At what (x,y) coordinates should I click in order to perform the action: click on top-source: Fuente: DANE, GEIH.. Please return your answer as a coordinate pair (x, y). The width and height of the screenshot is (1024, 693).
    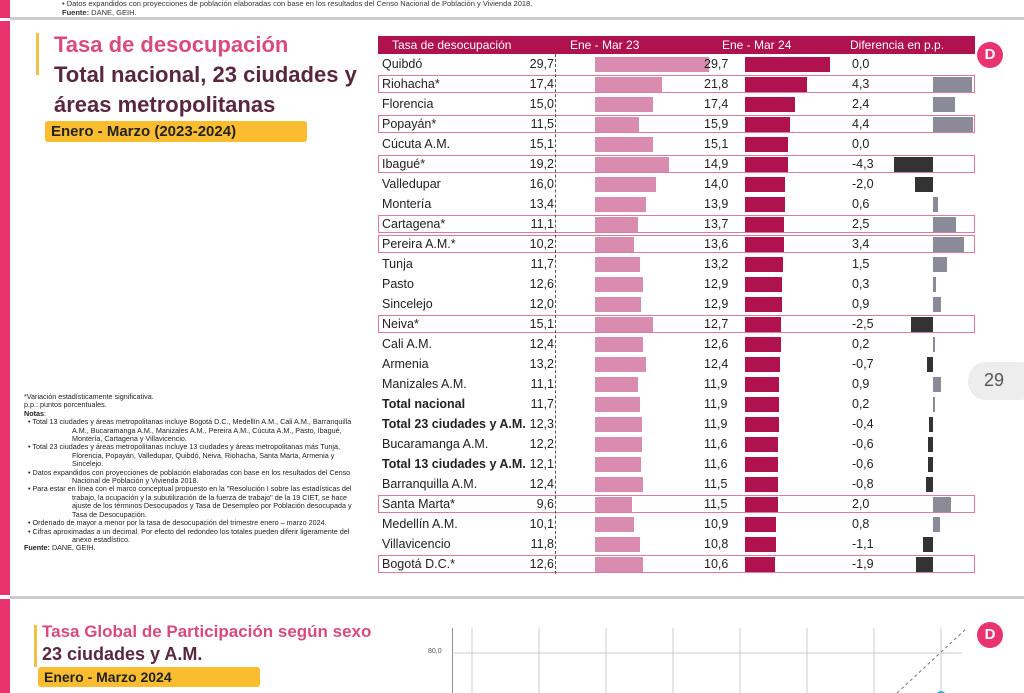
    Looking at the image, I should click on (99, 12).